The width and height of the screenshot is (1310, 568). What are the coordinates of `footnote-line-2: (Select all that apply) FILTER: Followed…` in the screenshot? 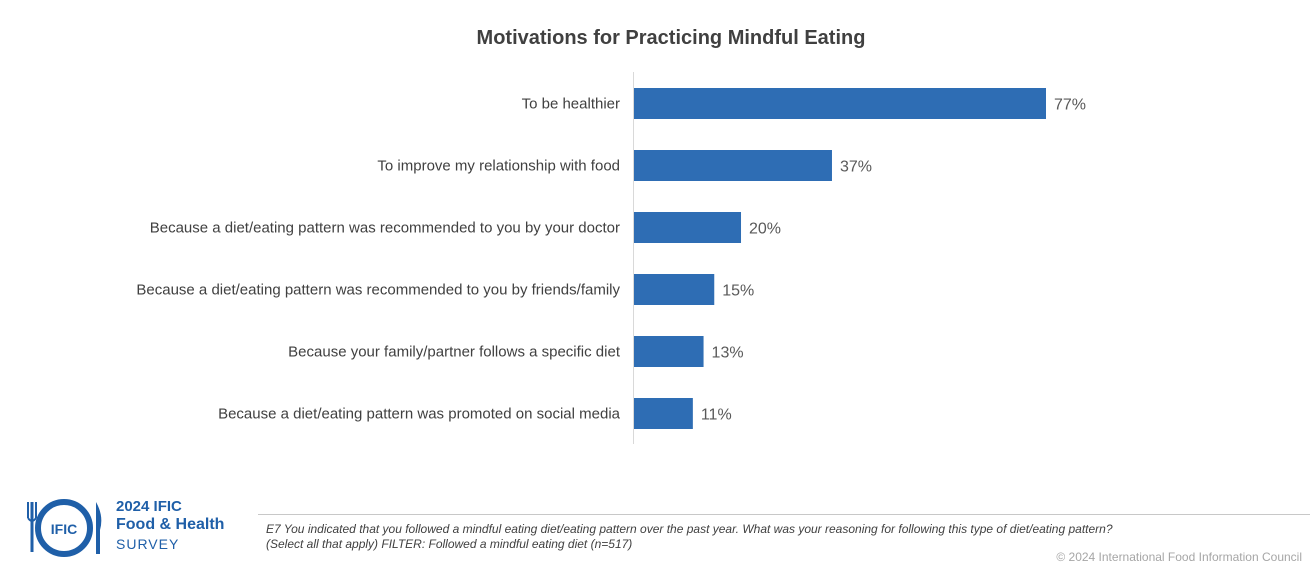 It's located at (449, 544).